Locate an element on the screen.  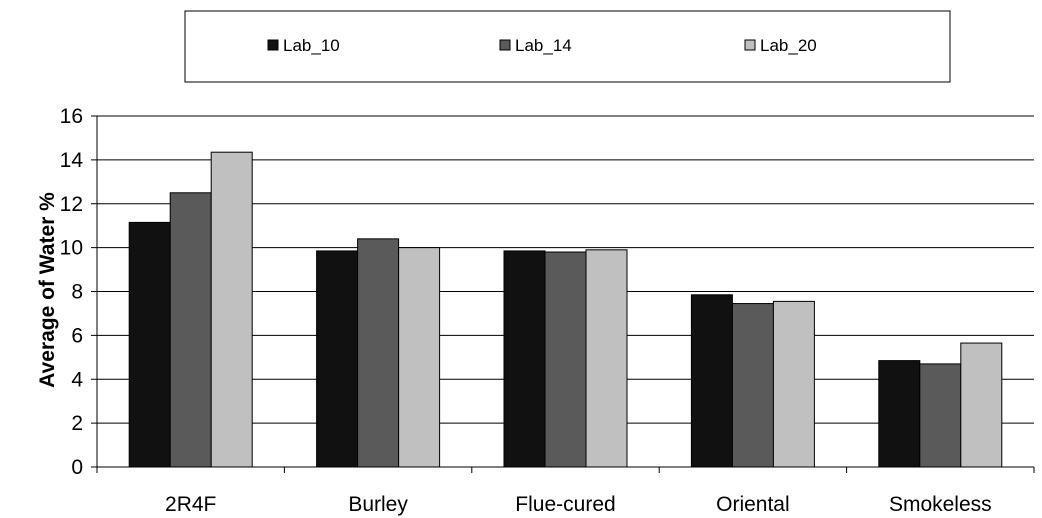
bar-lab-10-smokeless is located at coordinates (899, 414).